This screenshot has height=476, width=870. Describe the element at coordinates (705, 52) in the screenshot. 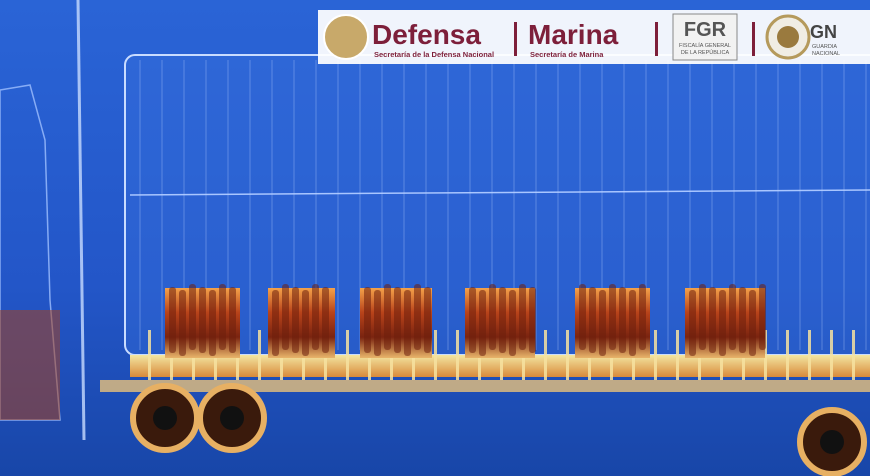

I see `logo-subtitle: DE LA REPÚBLICA` at that location.